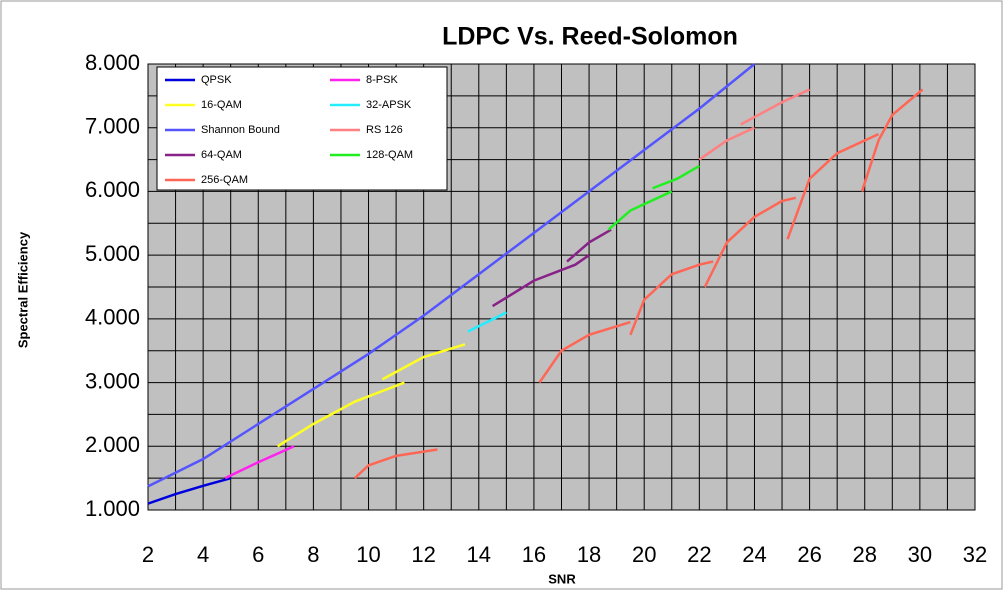 Image resolution: width=1003 pixels, height=595 pixels. I want to click on x-tick-label: 4, so click(203, 554).